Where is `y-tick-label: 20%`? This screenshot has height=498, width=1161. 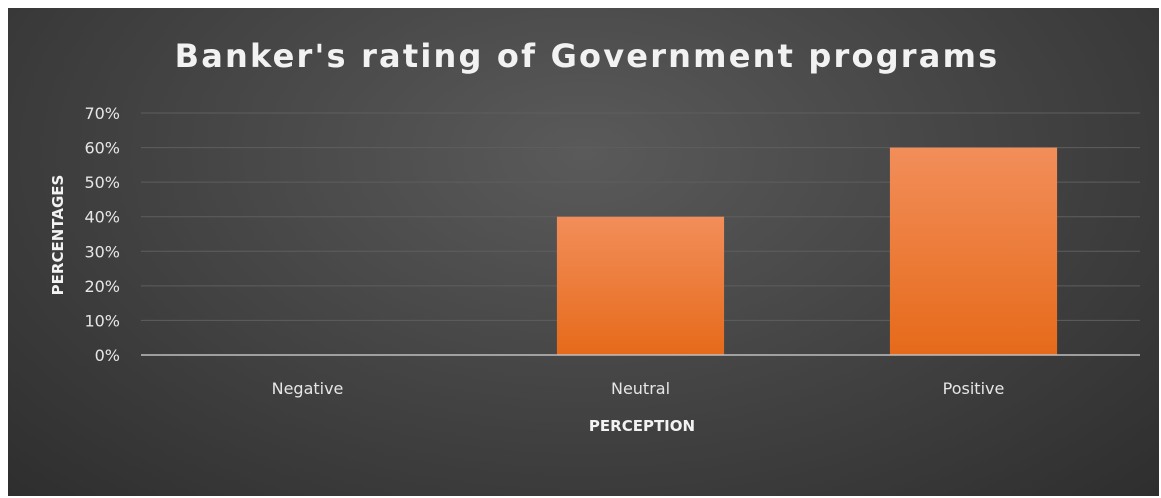
y-tick-label: 20% is located at coordinates (102, 286).